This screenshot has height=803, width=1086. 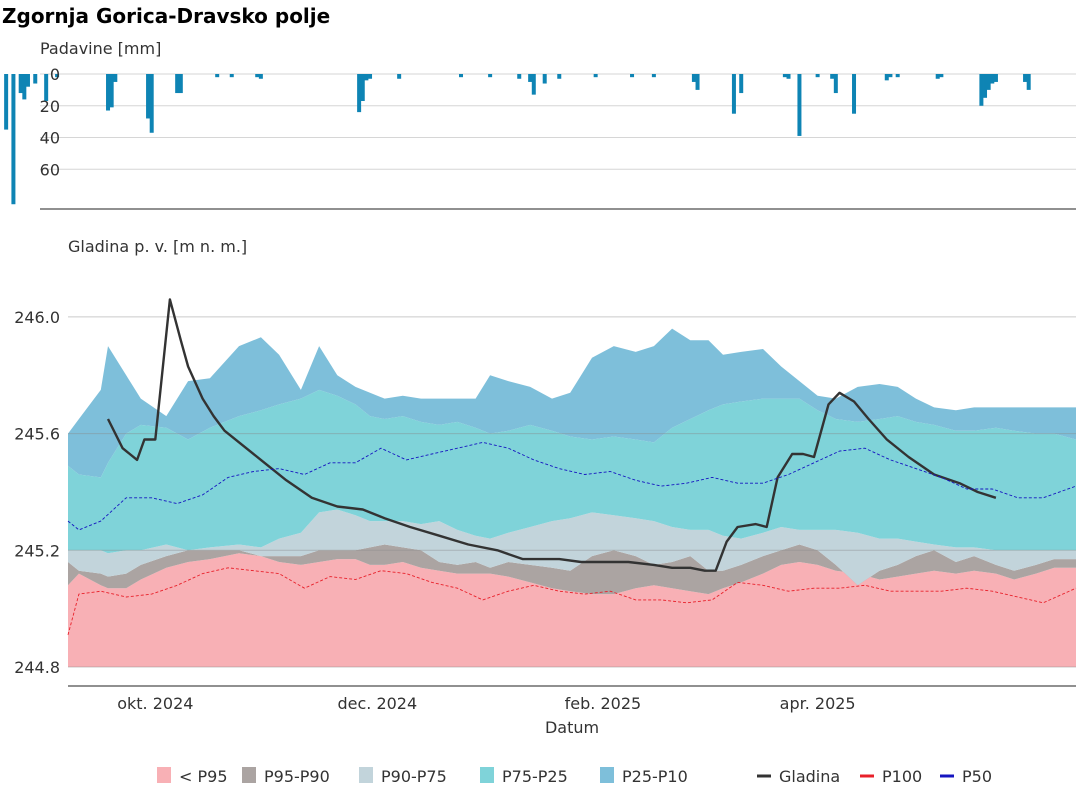 What do you see at coordinates (414, 776) in the screenshot?
I see `legend-label: P90-P75` at bounding box center [414, 776].